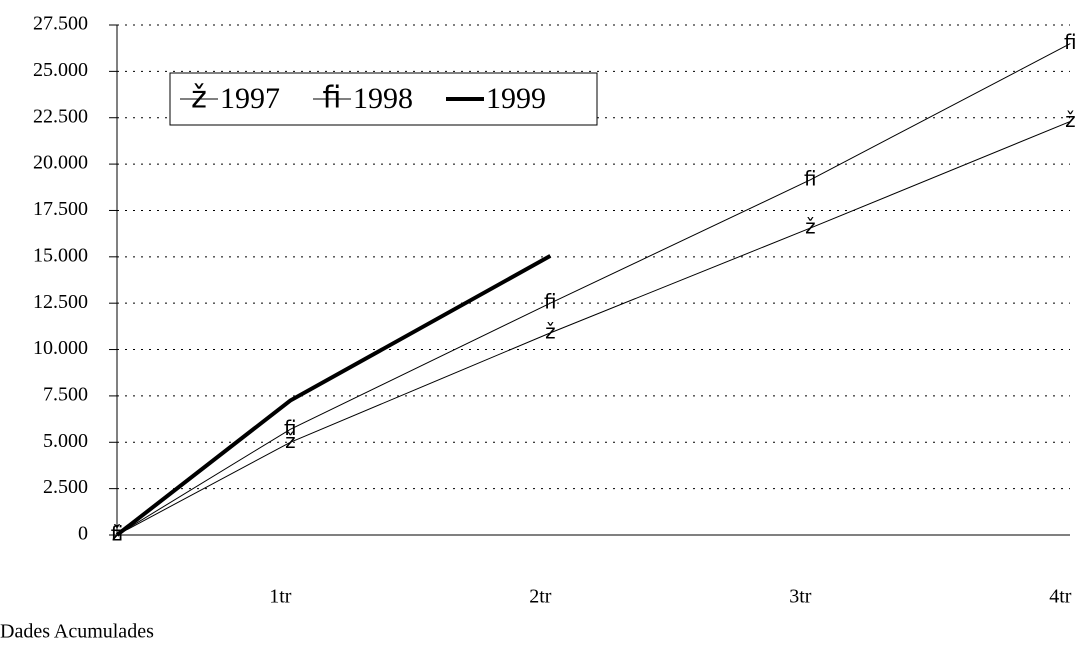 Image resolution: width=1087 pixels, height=648 pixels. Describe the element at coordinates (280, 597) in the screenshot. I see `x-tick-label: 1tr` at that location.